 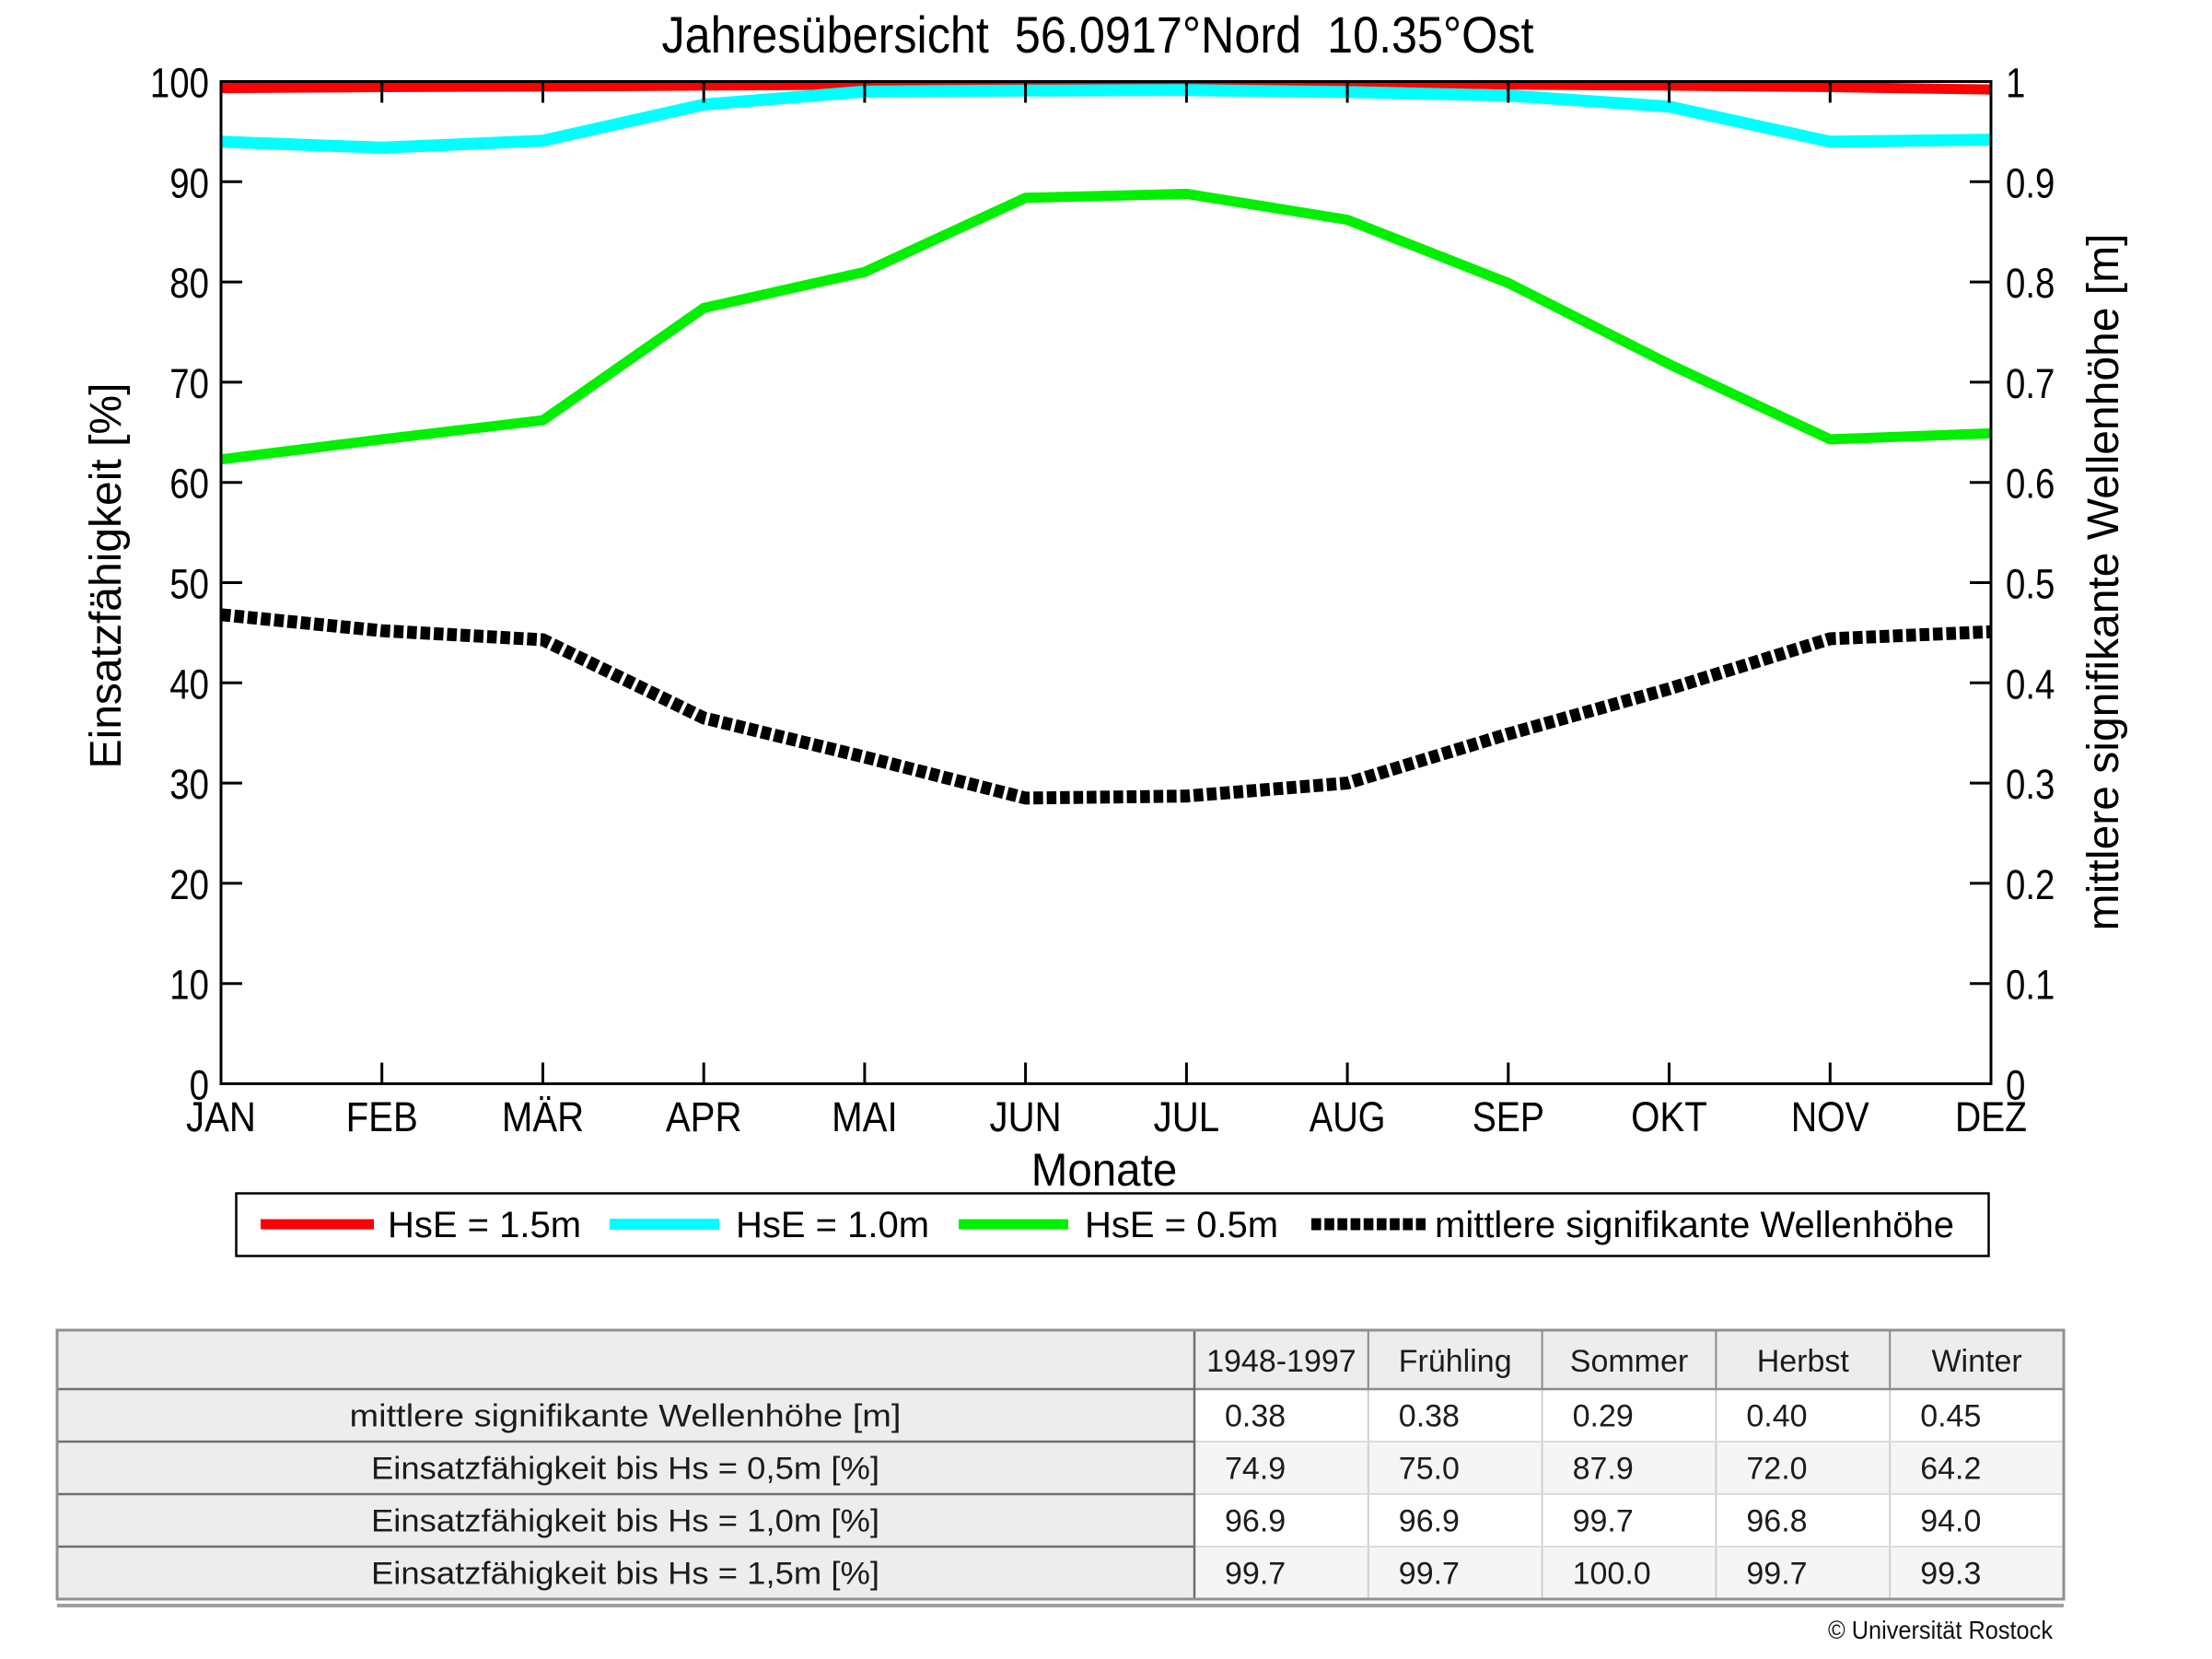 What do you see at coordinates (1777, 1521) in the screenshot?
I see `svg-text: 96.8` at bounding box center [1777, 1521].